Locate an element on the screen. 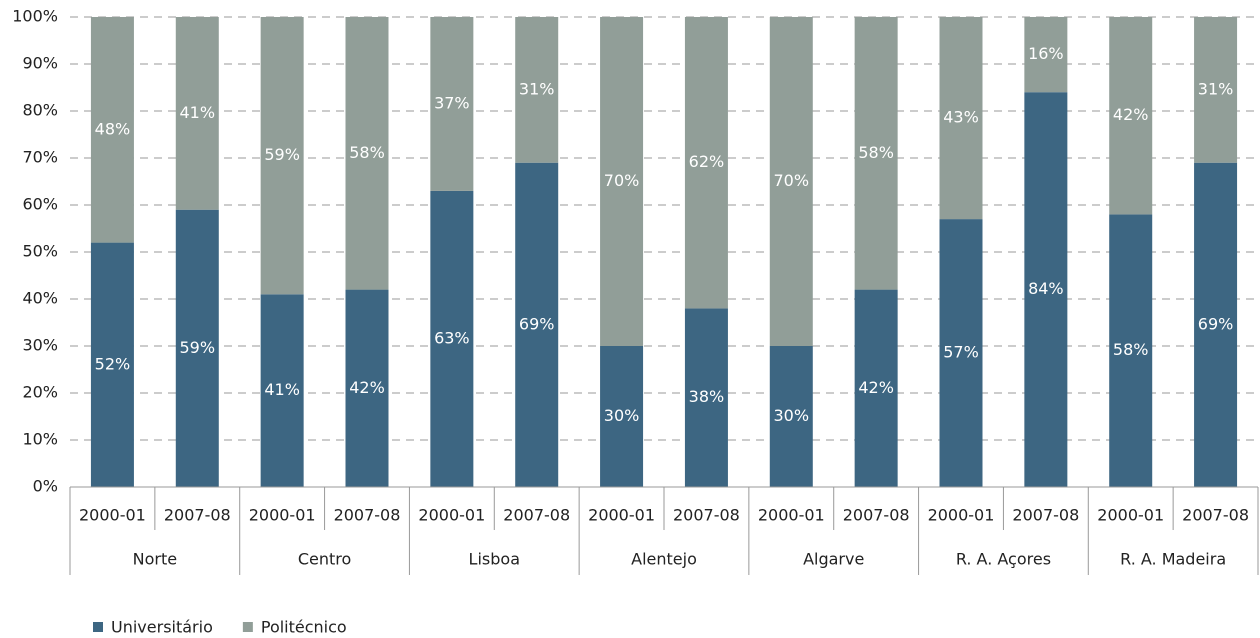 The height and width of the screenshot is (638, 1260). y-tick-label: 40% is located at coordinates (40, 298).